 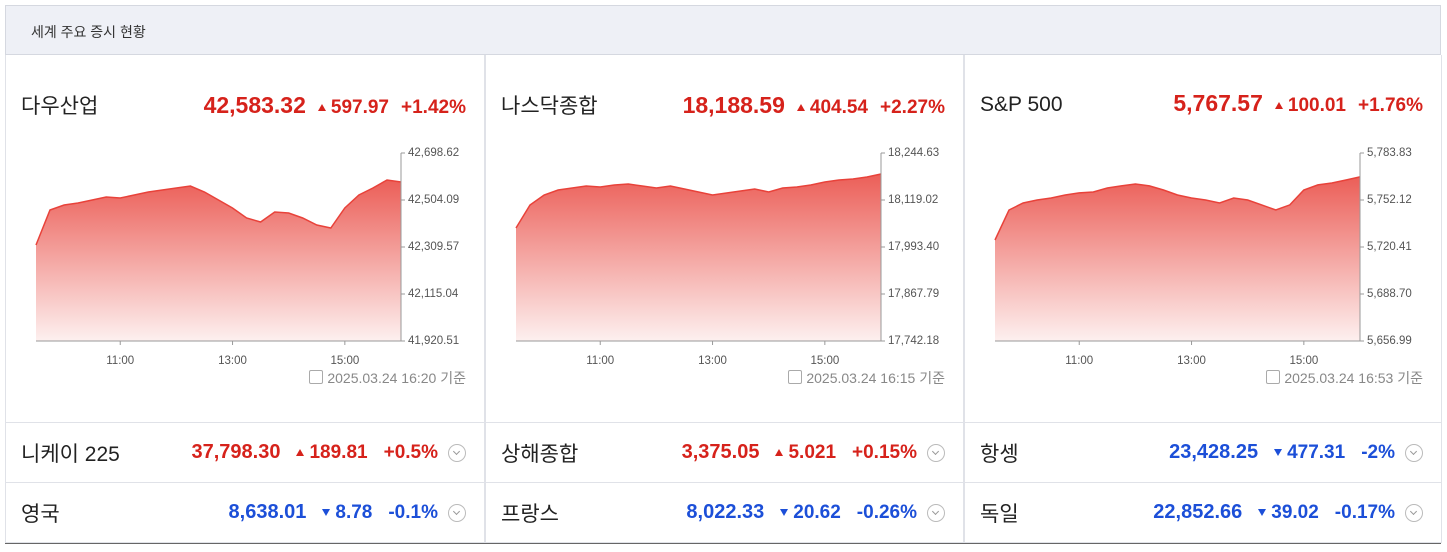 What do you see at coordinates (333, 512) in the screenshot?
I see `quote: 8,638.01 8.78 -0.1%` at bounding box center [333, 512].